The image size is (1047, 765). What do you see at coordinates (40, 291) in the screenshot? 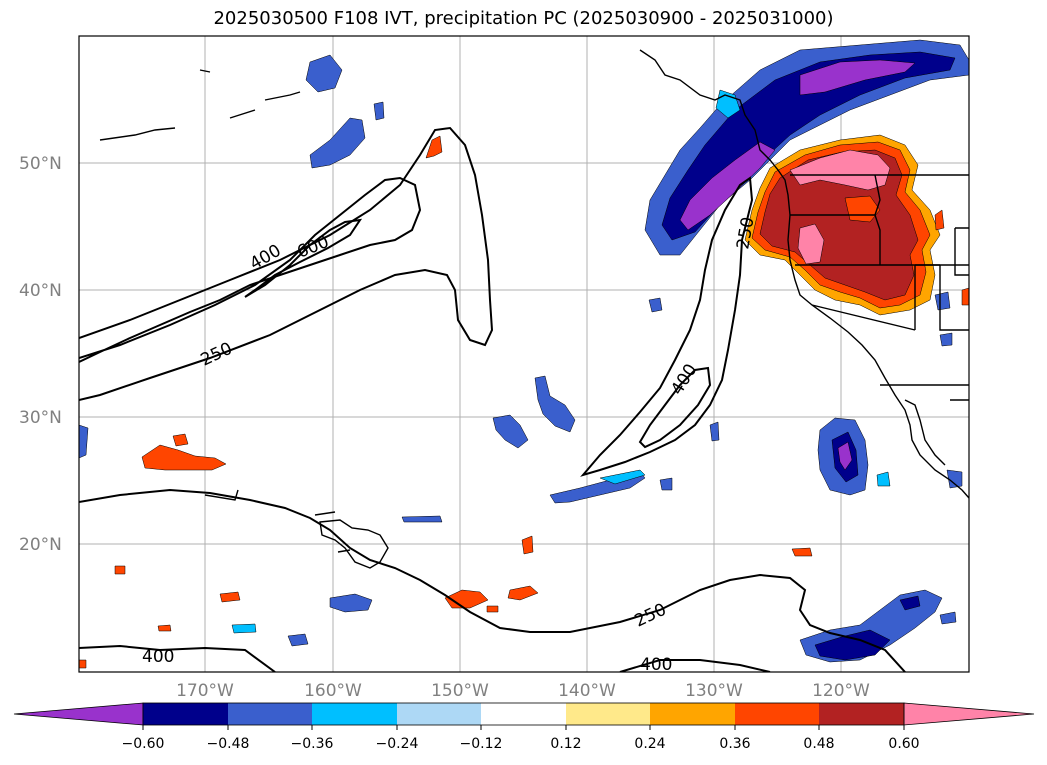
I see `svg-text: 40°N` at bounding box center [40, 291].